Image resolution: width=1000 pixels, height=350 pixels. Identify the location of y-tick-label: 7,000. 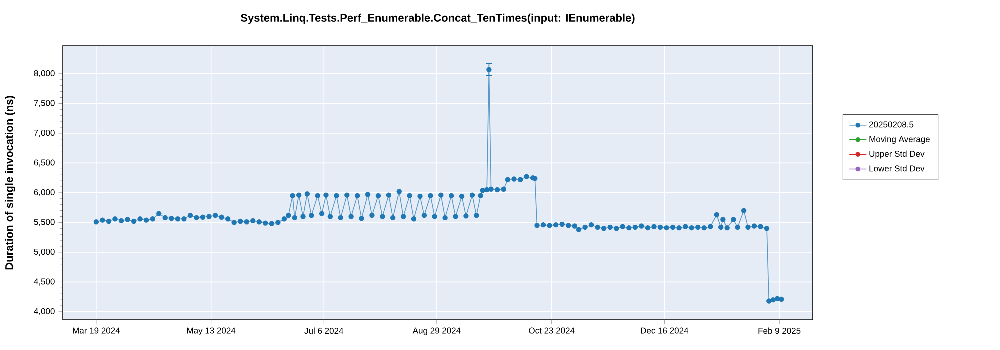
(44, 133).